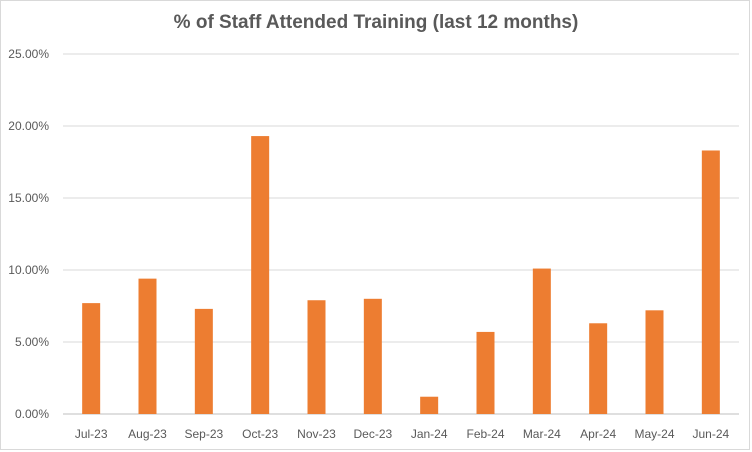 The height and width of the screenshot is (452, 752). Describe the element at coordinates (485, 434) in the screenshot. I see `x-tick-label: Feb-24` at that location.